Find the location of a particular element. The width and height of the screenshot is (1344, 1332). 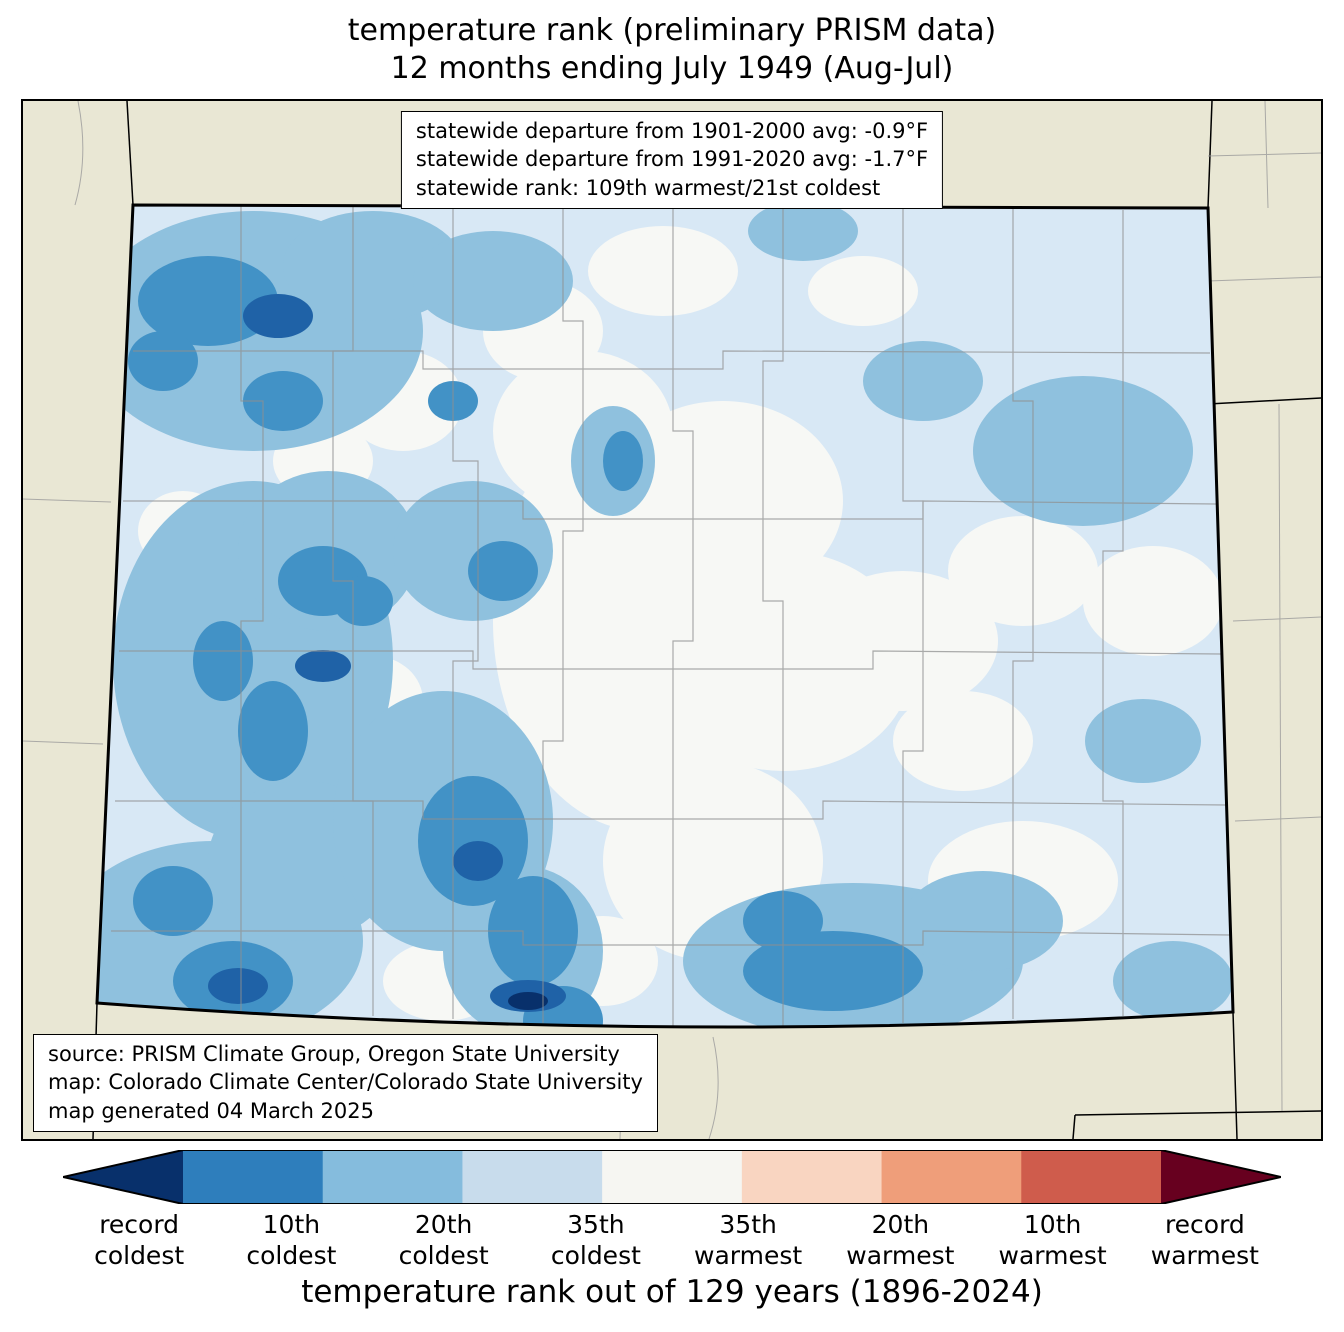

colorbar-label-35th-coldest: 35th coldest is located at coordinates (595, 1240).